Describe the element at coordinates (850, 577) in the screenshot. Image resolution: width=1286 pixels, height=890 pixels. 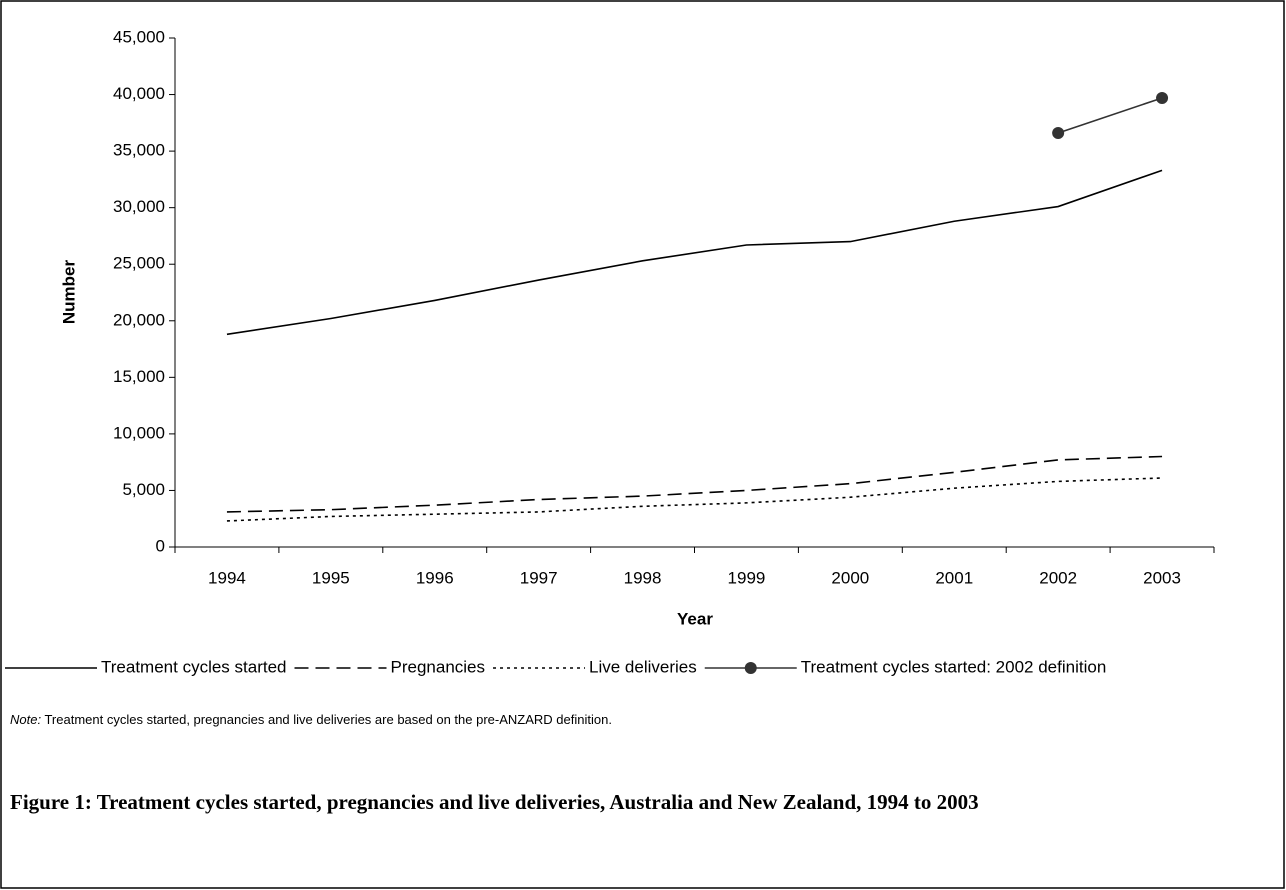
I see `x-tick-label: 2000` at that location.